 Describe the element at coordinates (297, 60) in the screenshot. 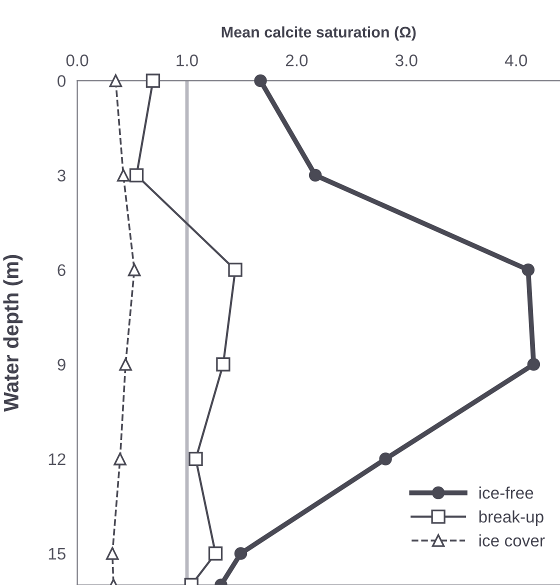

I see `x-tick-label: 2.0` at that location.